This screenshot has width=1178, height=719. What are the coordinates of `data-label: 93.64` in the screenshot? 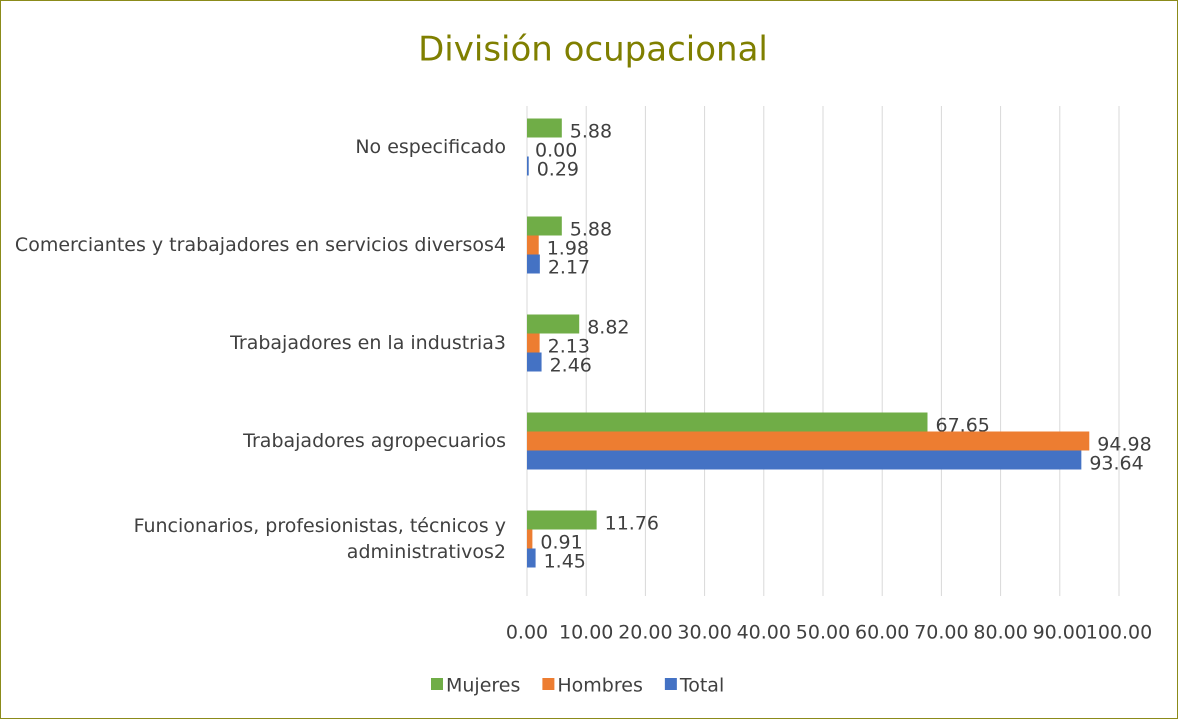 It's located at (1116, 464).